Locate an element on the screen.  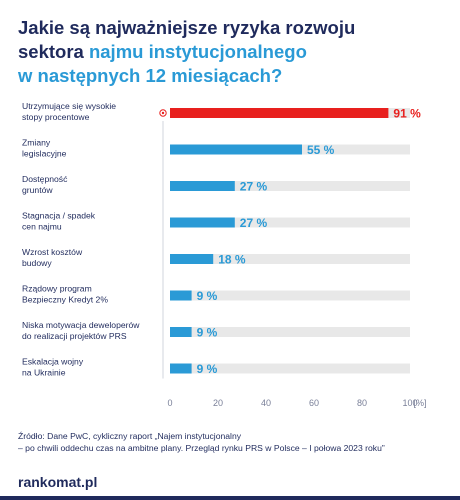
x-tick-label: 0 is located at coordinates (169, 403).